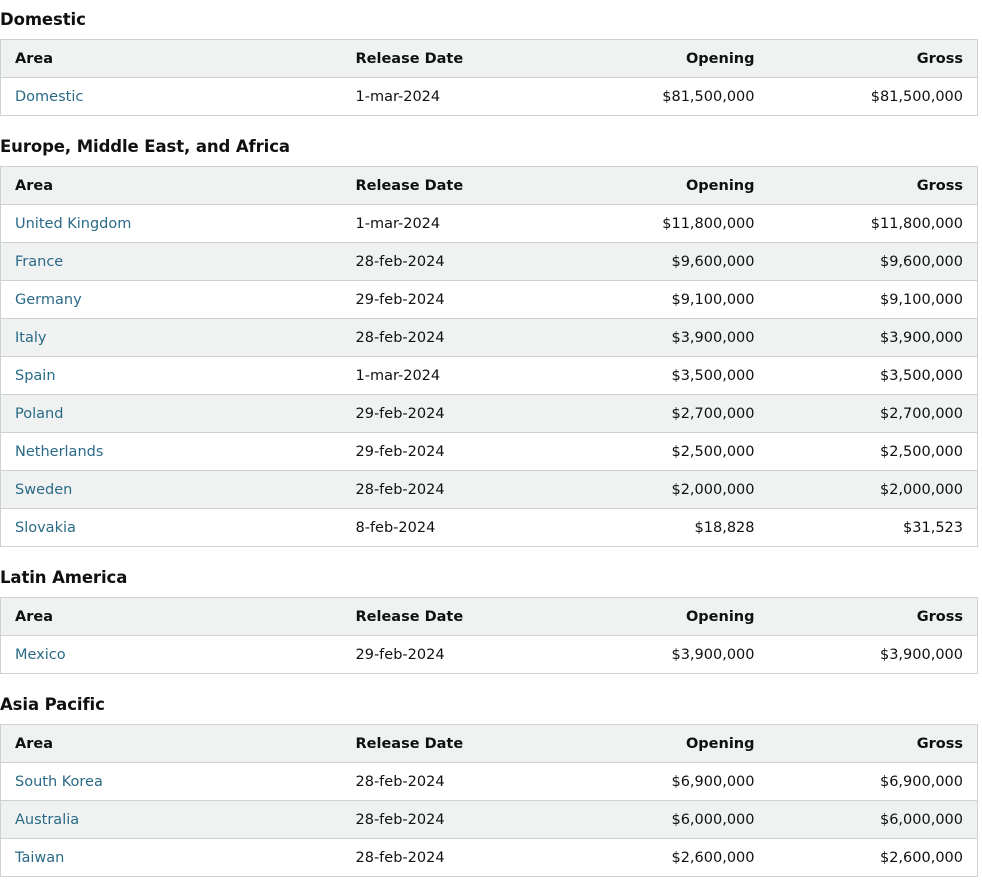 The width and height of the screenshot is (982, 886). What do you see at coordinates (873, 857) in the screenshot?
I see `gross-cell: $2,600,000` at bounding box center [873, 857].